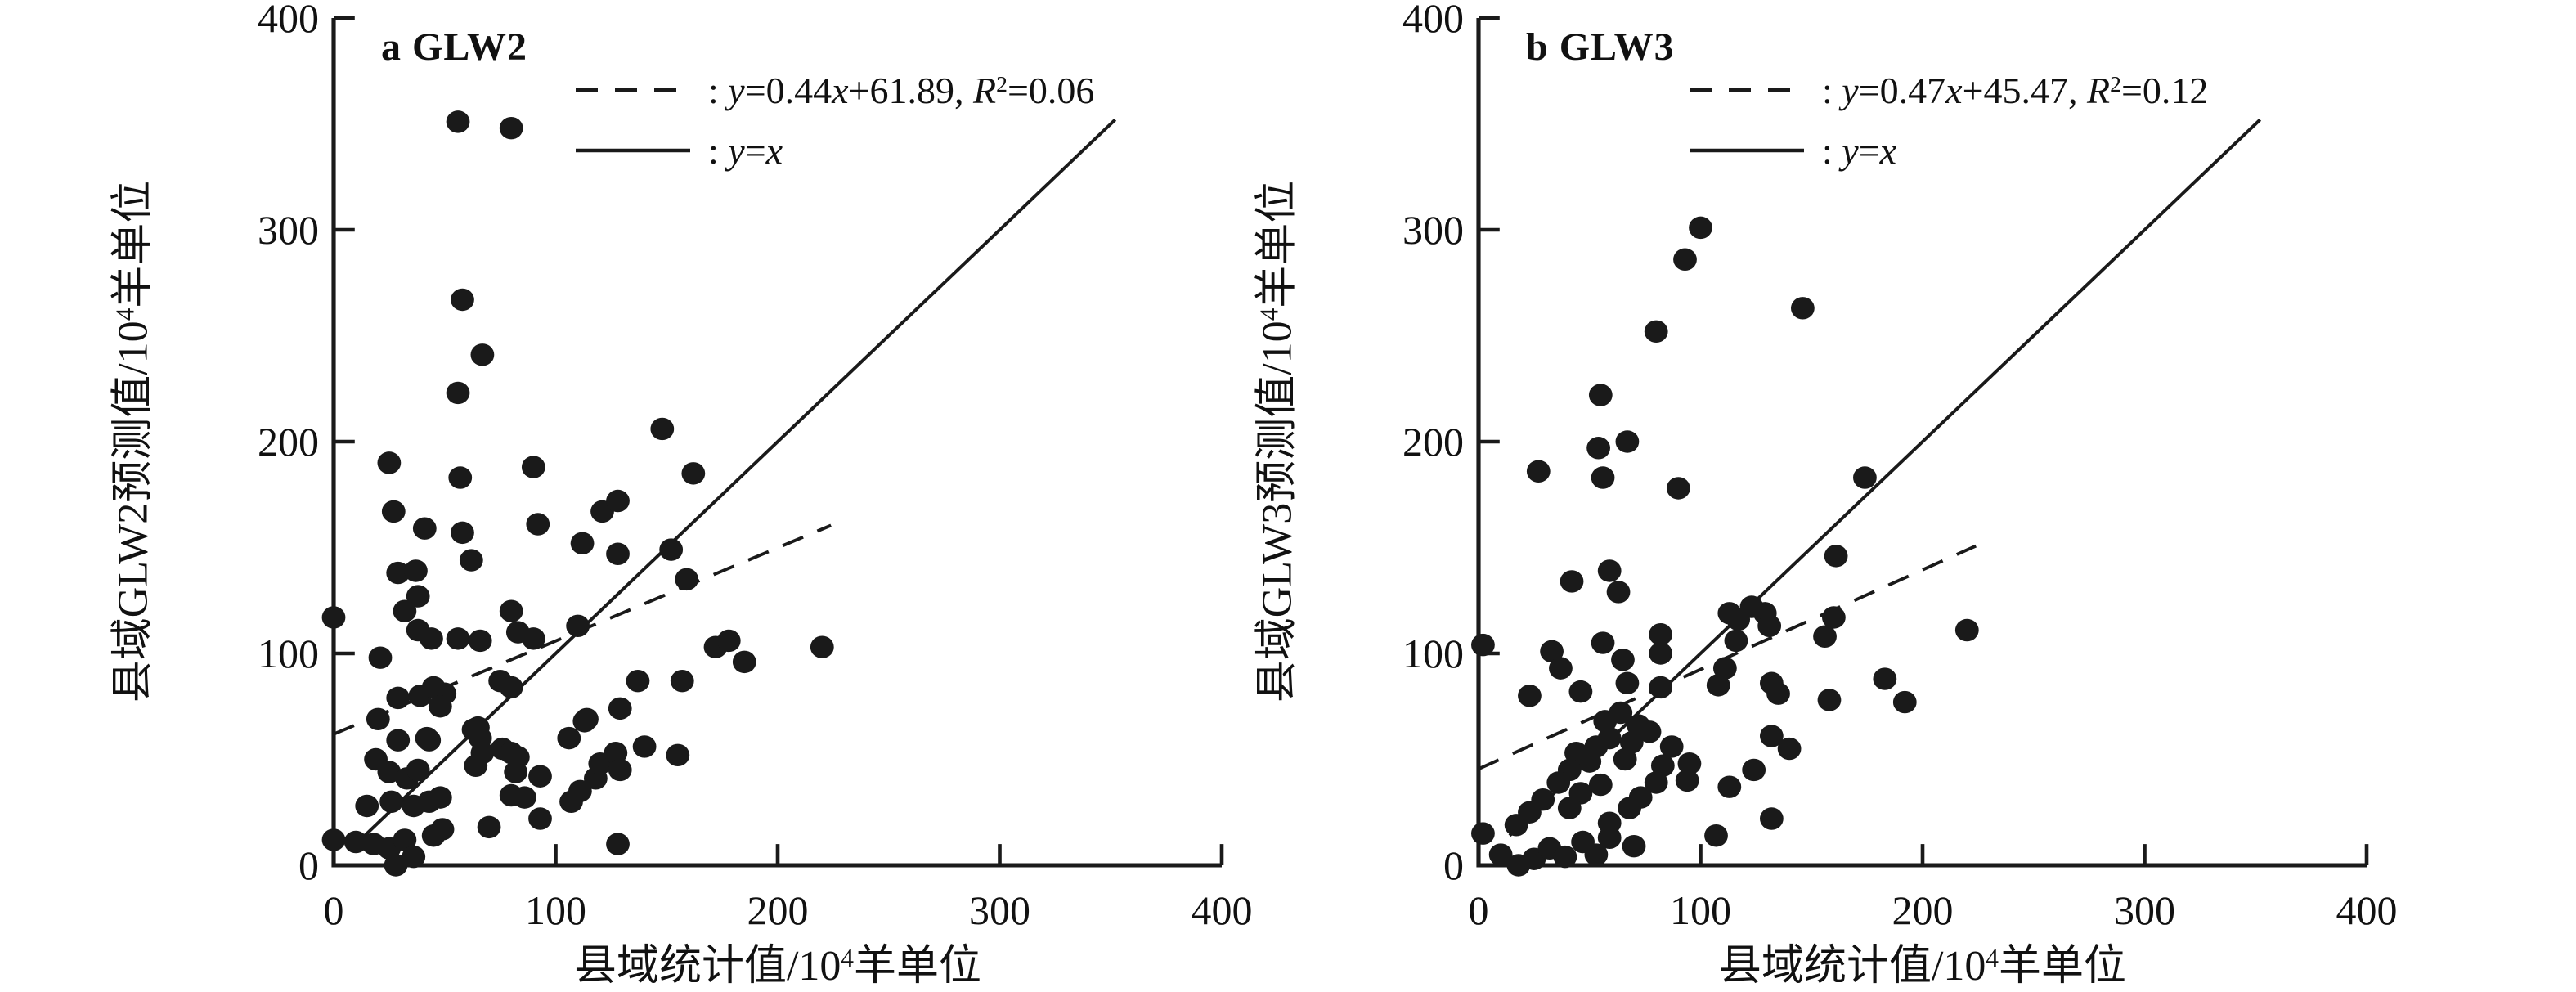 The image size is (2576, 992). Describe the element at coordinates (125, 314) in the screenshot. I see `y-axis-label-glw2-sup: 4` at that location.